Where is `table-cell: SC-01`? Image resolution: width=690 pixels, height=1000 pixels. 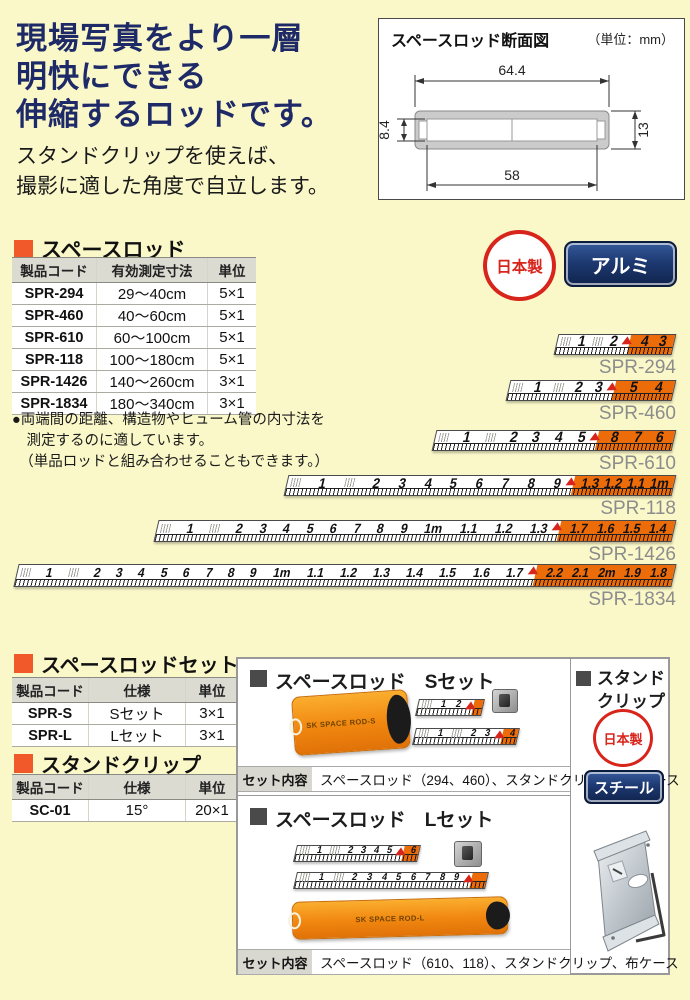 table-cell: SC-01 is located at coordinates (50, 810).